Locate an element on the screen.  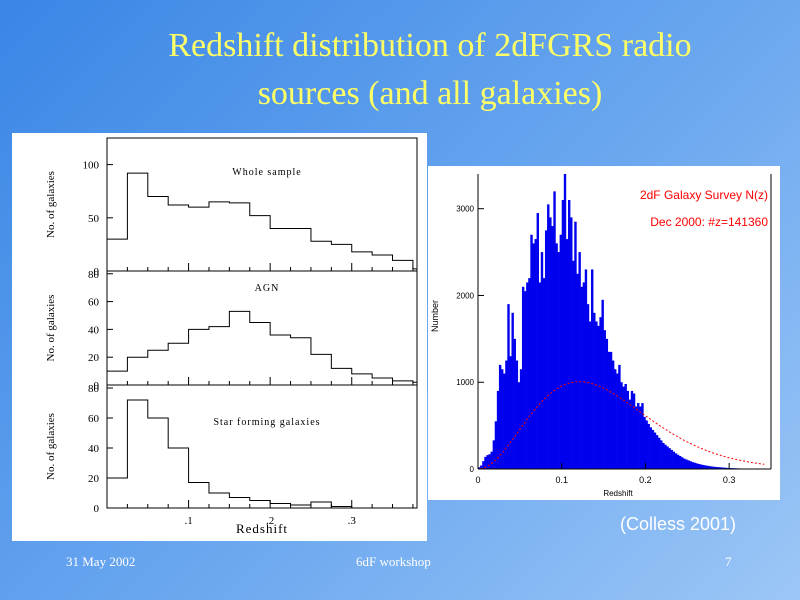
footer-page-number: 7 is located at coordinates (728, 561).